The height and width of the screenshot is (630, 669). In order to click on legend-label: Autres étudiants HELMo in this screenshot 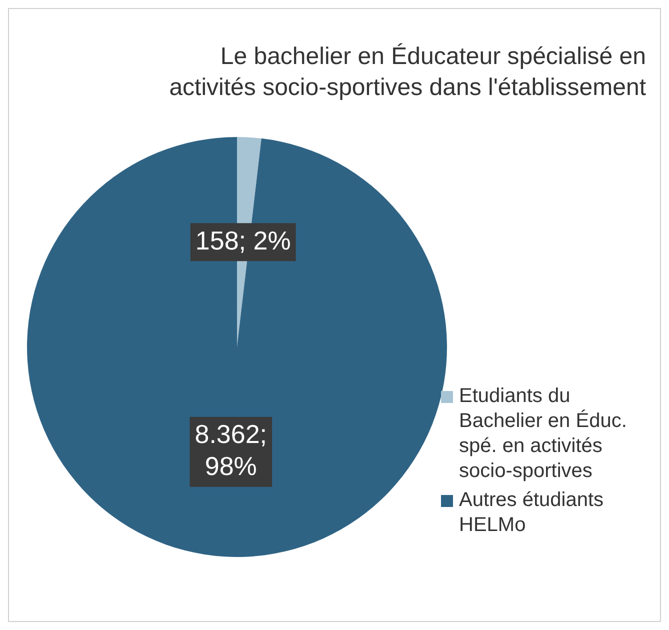, I will do `click(532, 513)`.